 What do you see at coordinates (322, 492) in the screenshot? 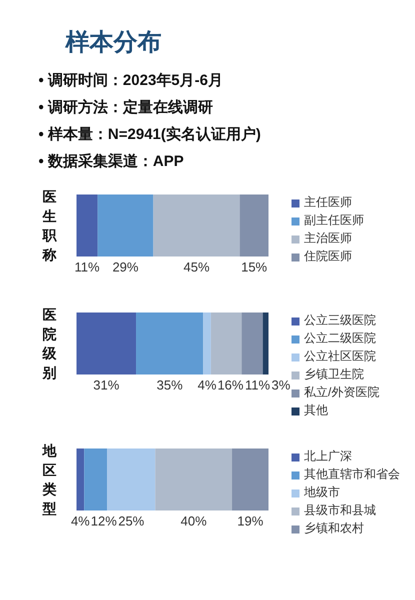
I see `text: 地级市` at bounding box center [322, 492].